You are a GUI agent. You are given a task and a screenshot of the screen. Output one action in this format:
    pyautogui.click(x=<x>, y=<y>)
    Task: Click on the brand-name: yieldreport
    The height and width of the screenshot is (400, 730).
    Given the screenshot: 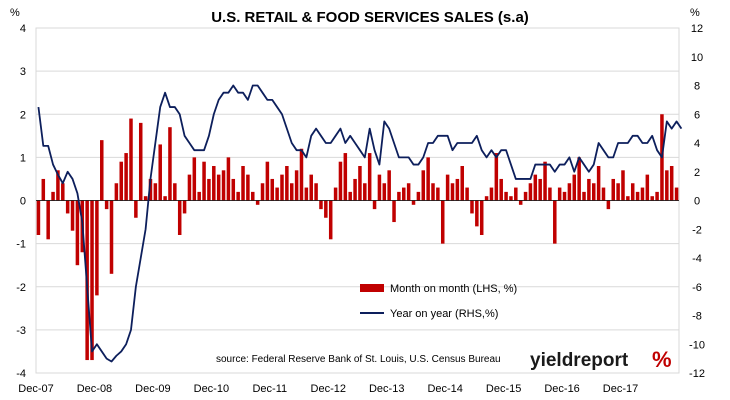 What is the action you would take?
    pyautogui.click(x=579, y=360)
    